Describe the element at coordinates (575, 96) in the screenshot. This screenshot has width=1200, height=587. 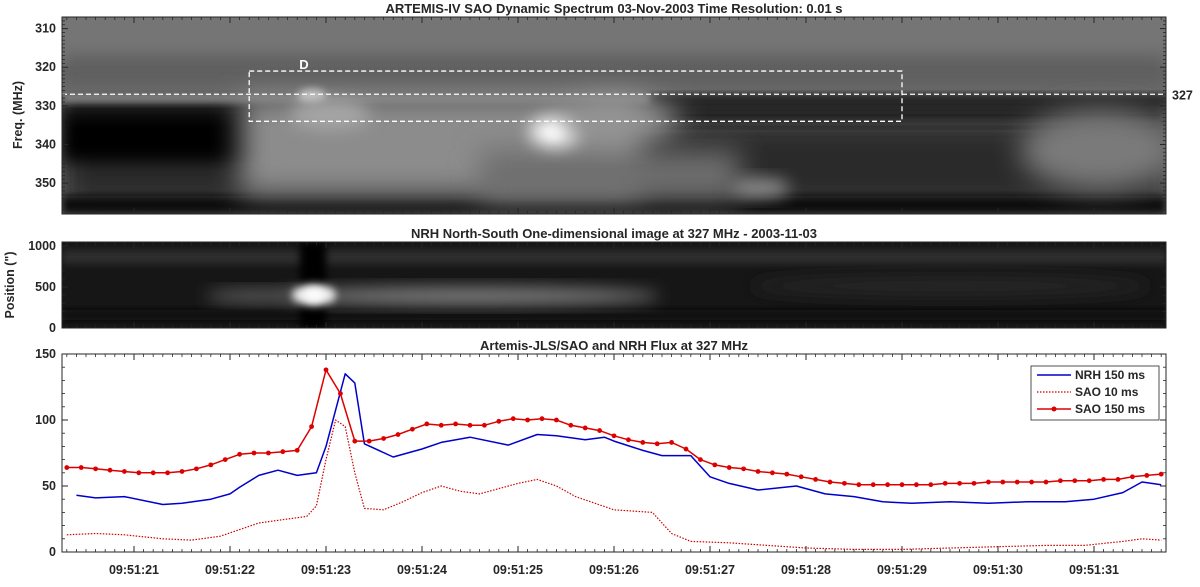
I see `burst-box` at that location.